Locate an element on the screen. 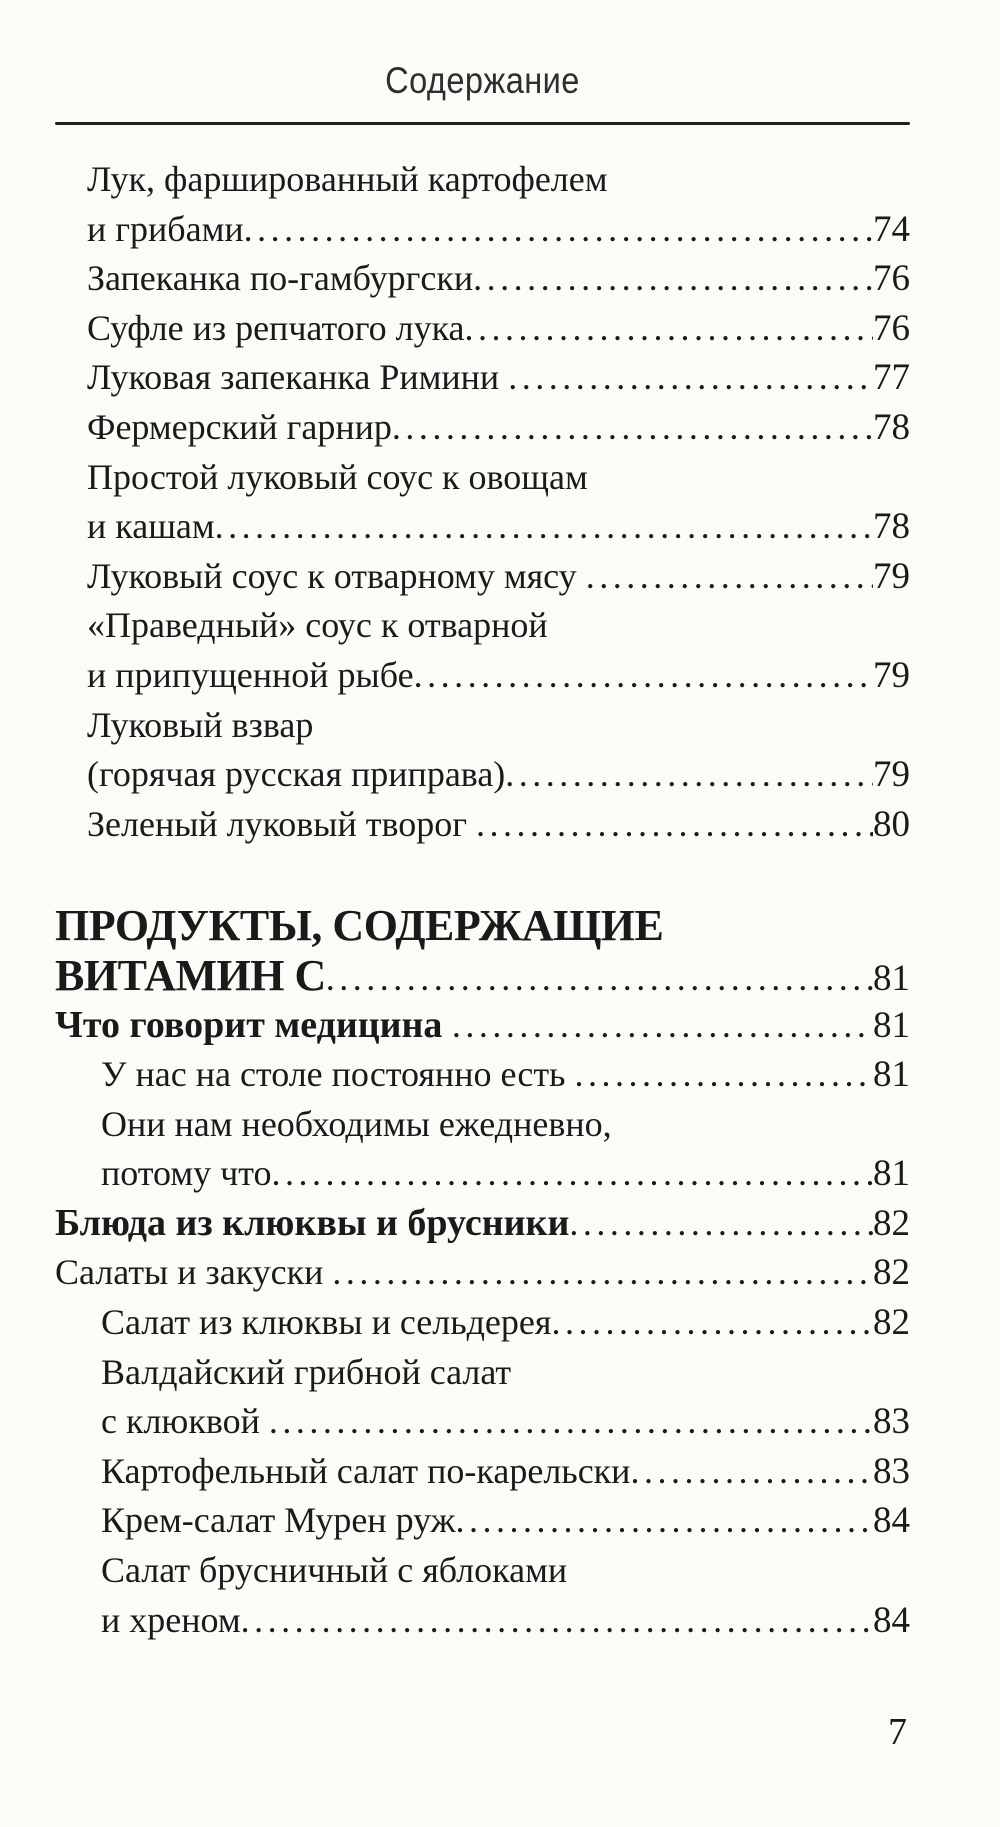 The width and height of the screenshot is (1000, 1827). toc-entry: ПРОДУКТЫ, СОДЕРЖАЩИЕ is located at coordinates (482, 926).